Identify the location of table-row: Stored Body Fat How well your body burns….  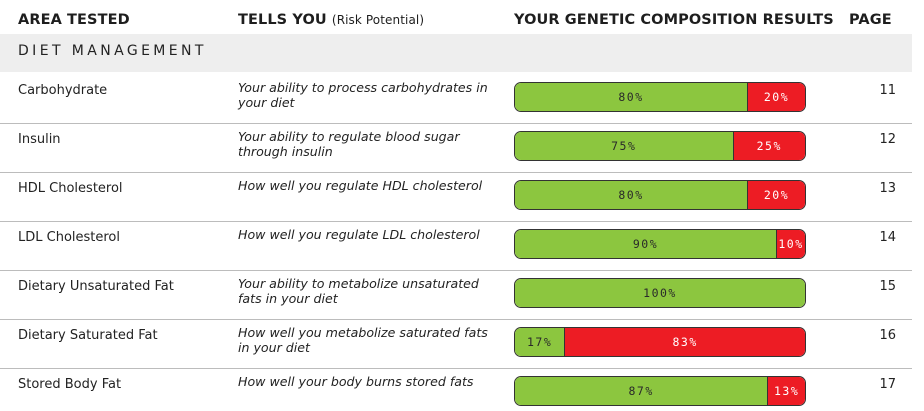
(456, 390).